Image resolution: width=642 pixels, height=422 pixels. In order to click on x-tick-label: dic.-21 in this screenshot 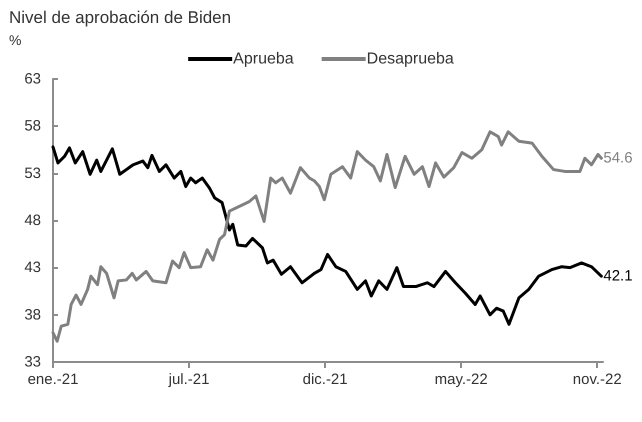, I will do `click(325, 379)`.